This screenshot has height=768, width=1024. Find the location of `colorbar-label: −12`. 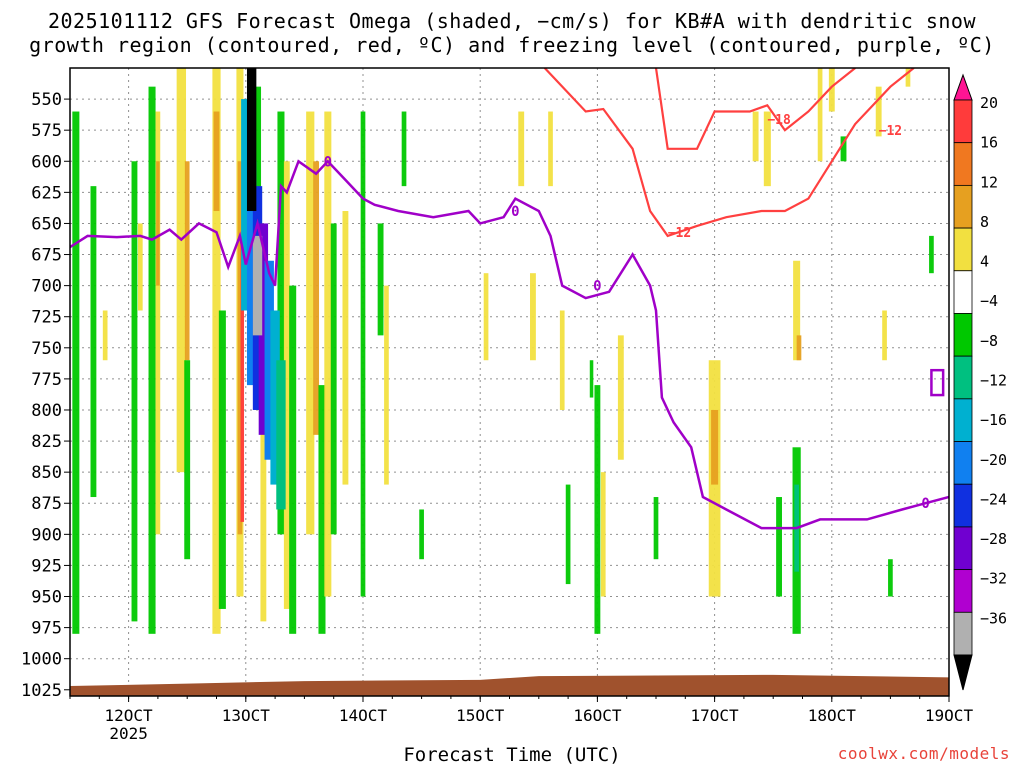

colorbar-label: −12 is located at coordinates (993, 381).